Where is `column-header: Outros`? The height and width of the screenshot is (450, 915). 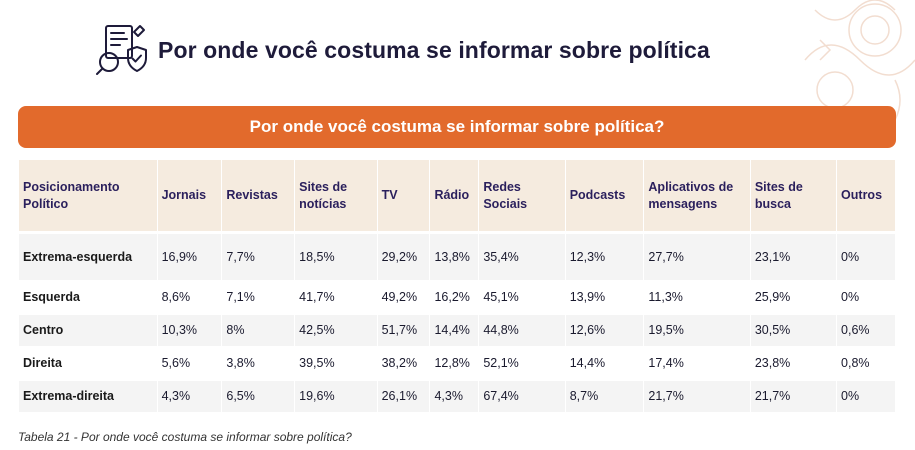 column-header: Outros is located at coordinates (866, 197).